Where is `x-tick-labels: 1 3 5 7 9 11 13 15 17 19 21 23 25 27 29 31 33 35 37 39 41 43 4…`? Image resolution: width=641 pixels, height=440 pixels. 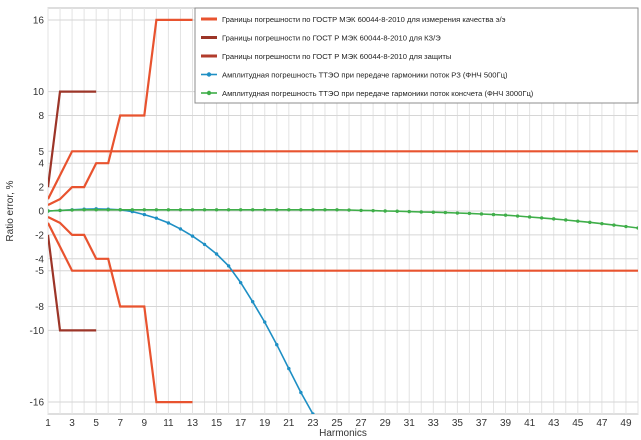
x-tick-labels: 1 3 5 7 9 11 13 15 17 19 21 23 25 27 29 31 33 35 37 39 41 43 4… is located at coordinates (338, 423).